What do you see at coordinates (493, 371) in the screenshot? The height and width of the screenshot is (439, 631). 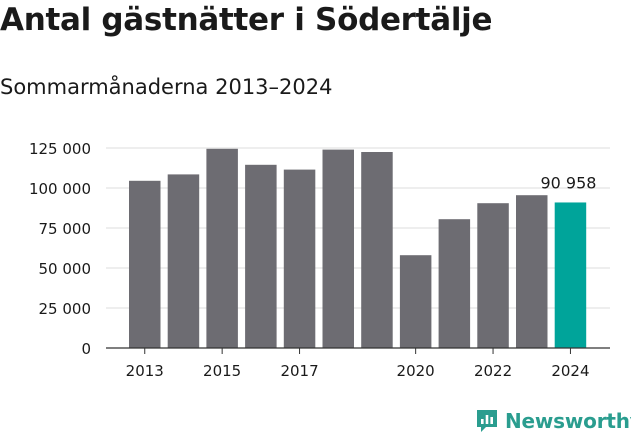 I see `x-tick-label: 2022` at bounding box center [493, 371].